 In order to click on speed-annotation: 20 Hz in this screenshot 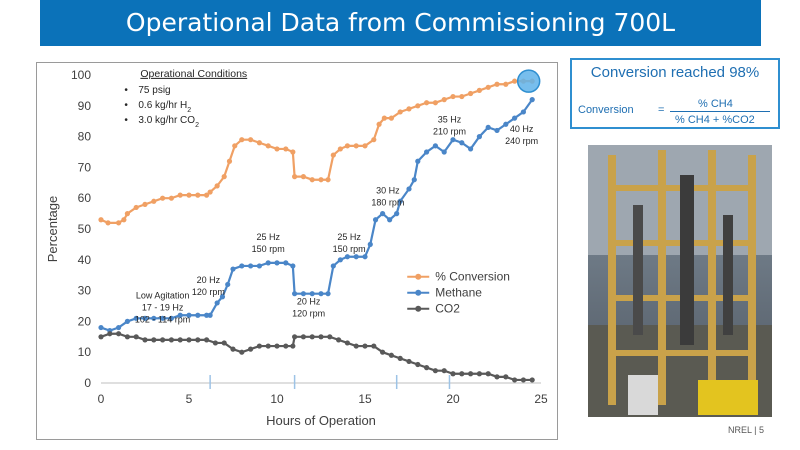, I will do `click(309, 301)`.